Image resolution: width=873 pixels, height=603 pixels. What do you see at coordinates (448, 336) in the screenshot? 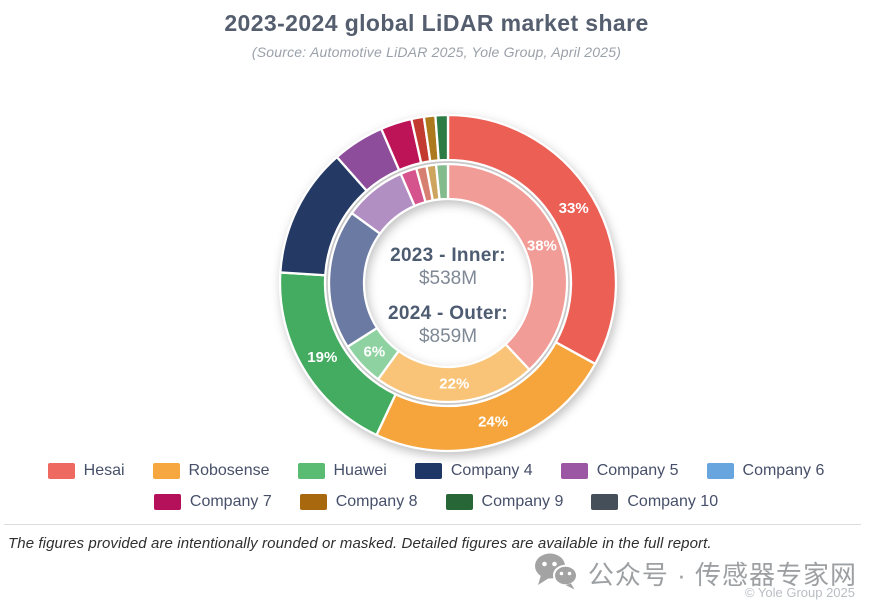
I see `center-line-2024-value: $859M` at bounding box center [448, 336].